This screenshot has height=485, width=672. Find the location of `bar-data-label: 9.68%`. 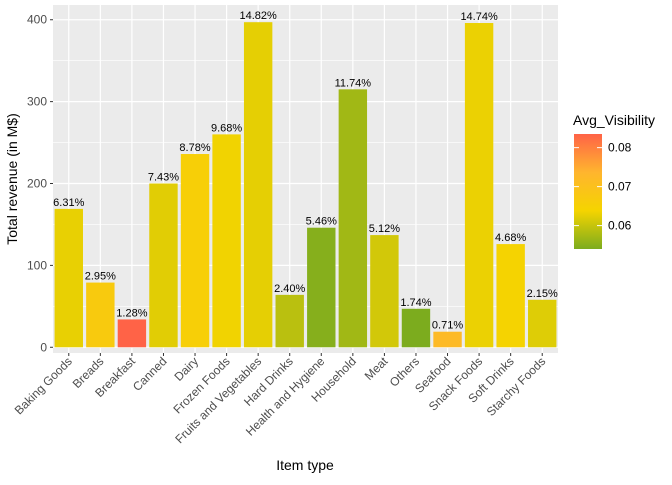

bar-data-label: 9.68% is located at coordinates (226, 128).